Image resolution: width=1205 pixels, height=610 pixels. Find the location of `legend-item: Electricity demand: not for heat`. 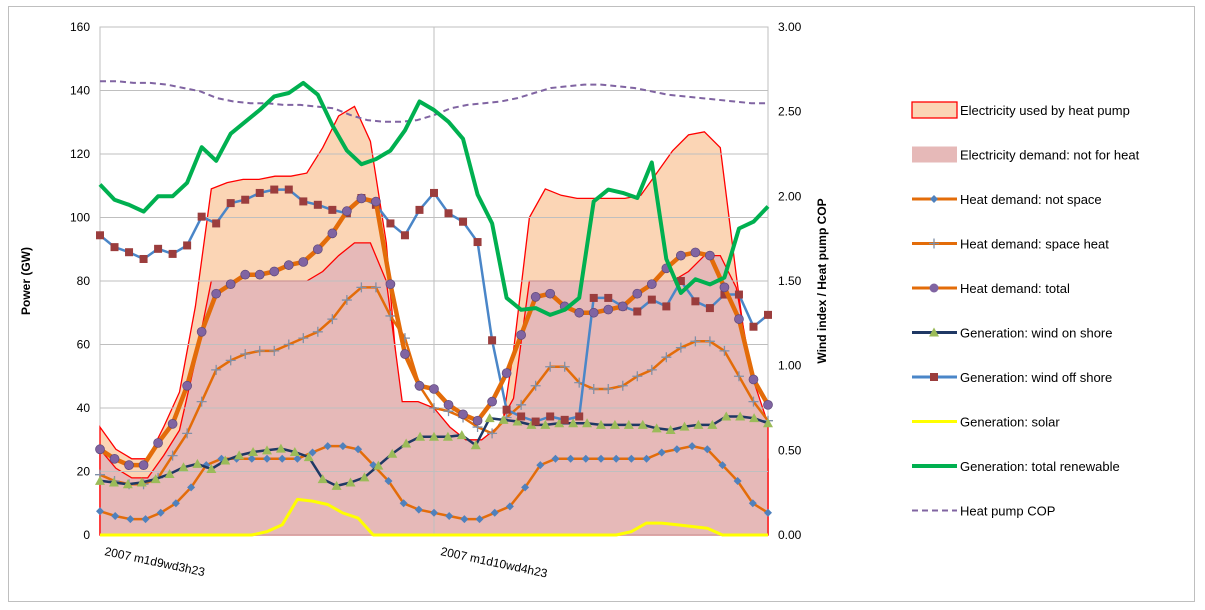

legend-item: Electricity demand: not for heat is located at coordinates (1026, 154).